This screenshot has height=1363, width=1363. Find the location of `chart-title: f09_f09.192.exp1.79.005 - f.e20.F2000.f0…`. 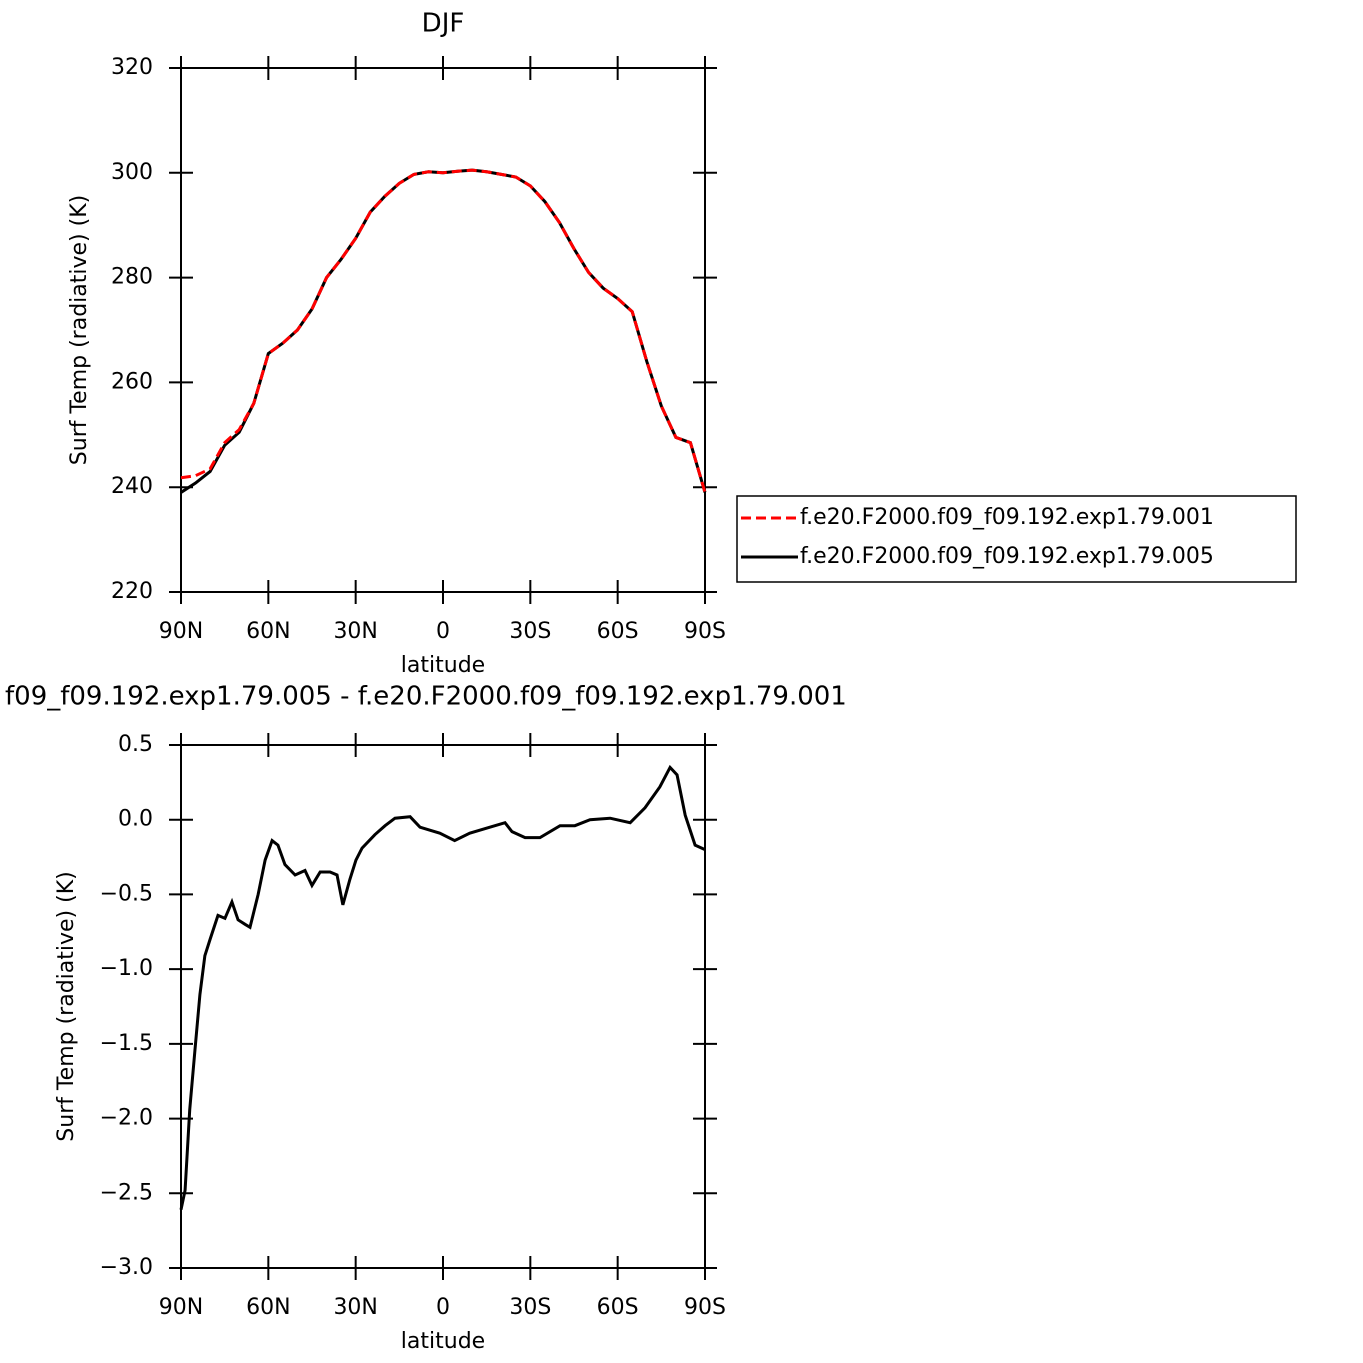

chart-title: f09_f09.192.exp1.79.005 - f.e20.F2000.f0… is located at coordinates (426, 697).